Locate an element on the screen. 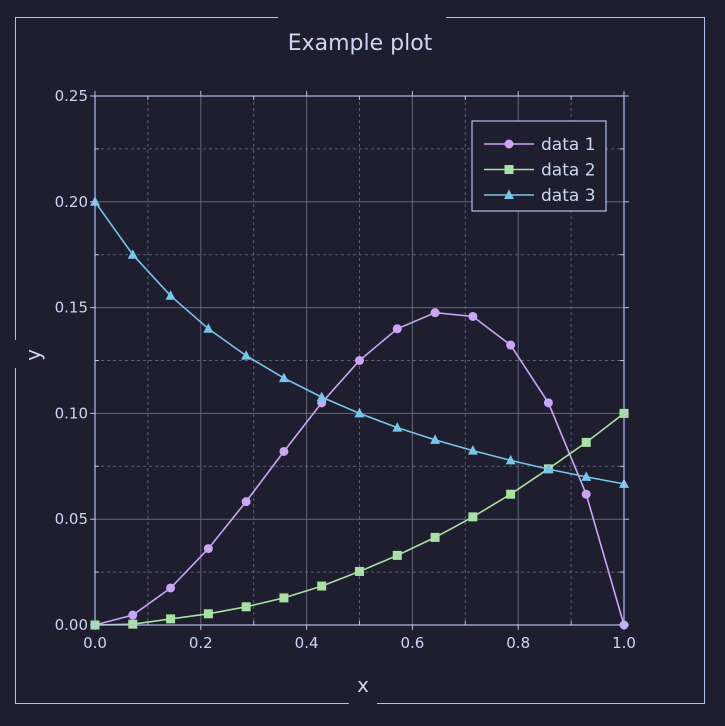 The height and width of the screenshot is (726, 725). x-tick-label: 0.8 is located at coordinates (518, 643).